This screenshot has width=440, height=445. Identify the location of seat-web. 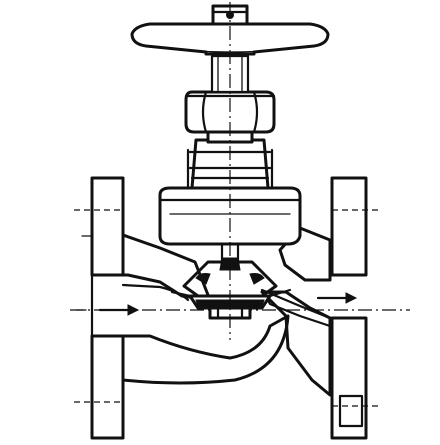
(296, 308).